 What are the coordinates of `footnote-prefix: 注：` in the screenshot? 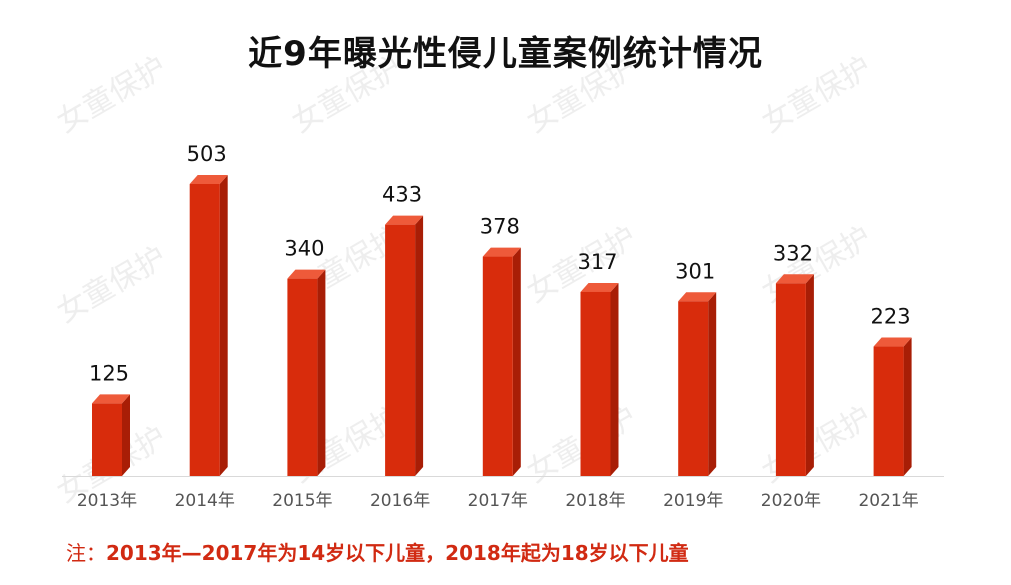 It's located at (86, 553).